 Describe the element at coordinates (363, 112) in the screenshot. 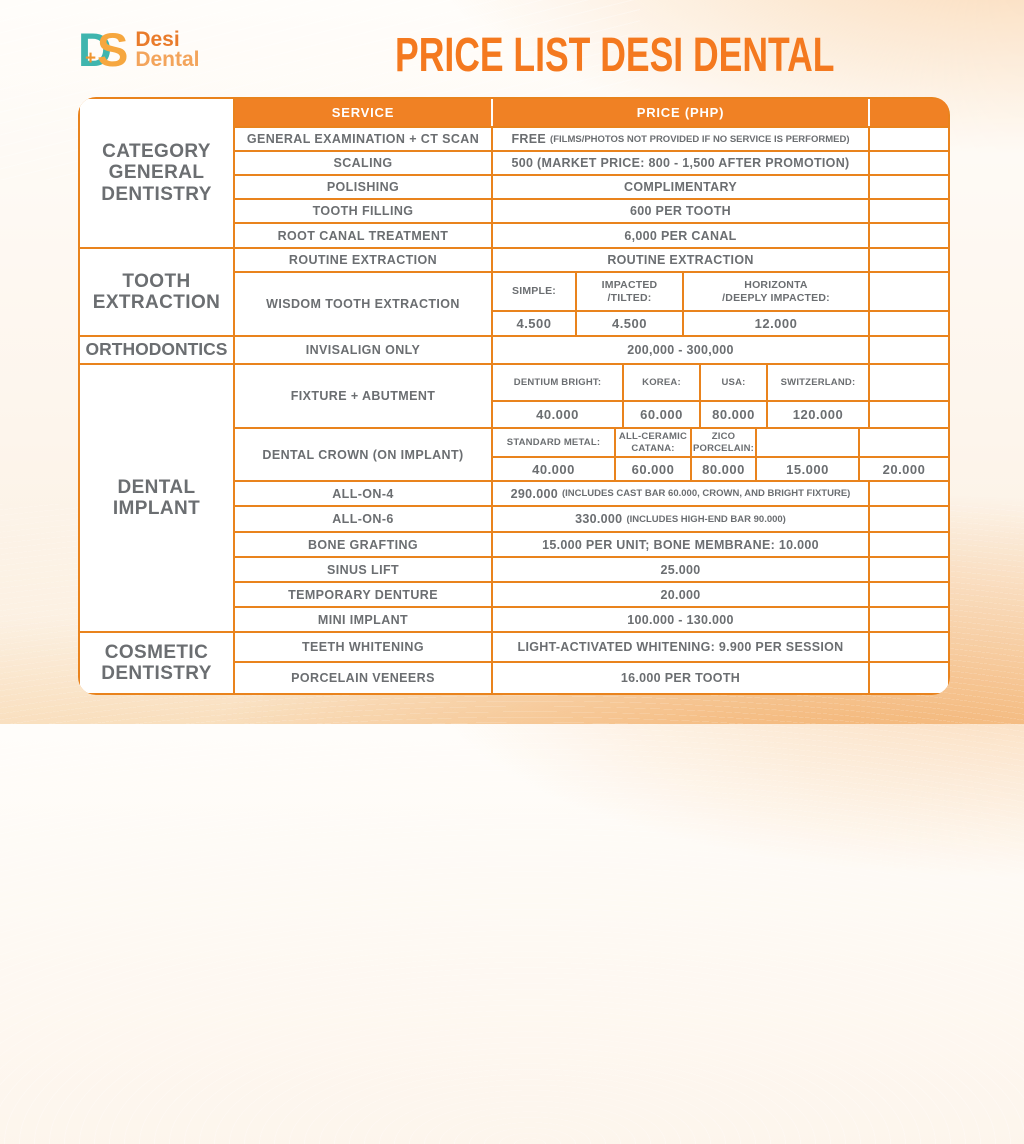

I see `column-header-service: SERVICE` at that location.